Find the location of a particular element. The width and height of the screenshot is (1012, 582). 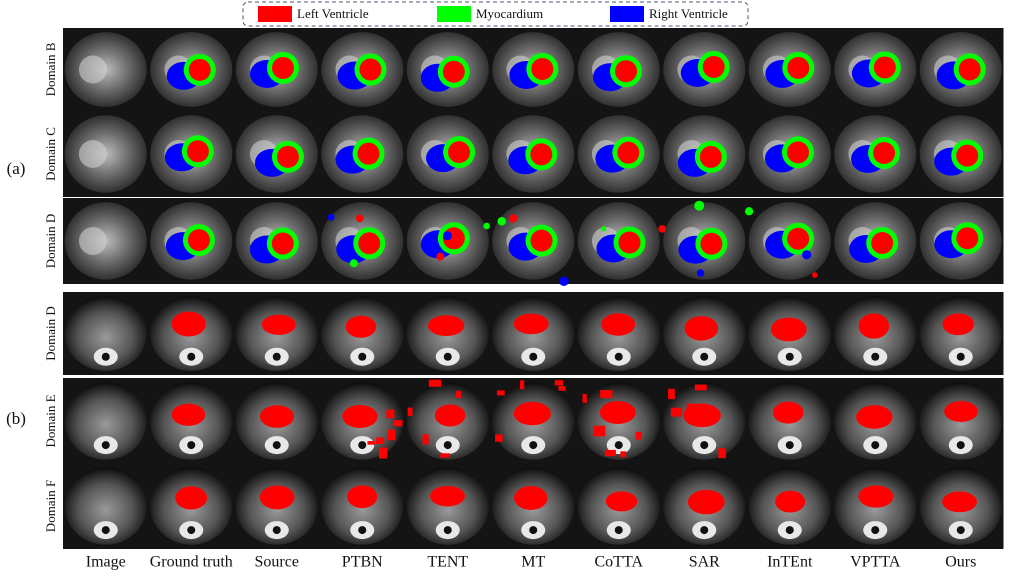

column-label: InTEnt is located at coordinates (790, 562).